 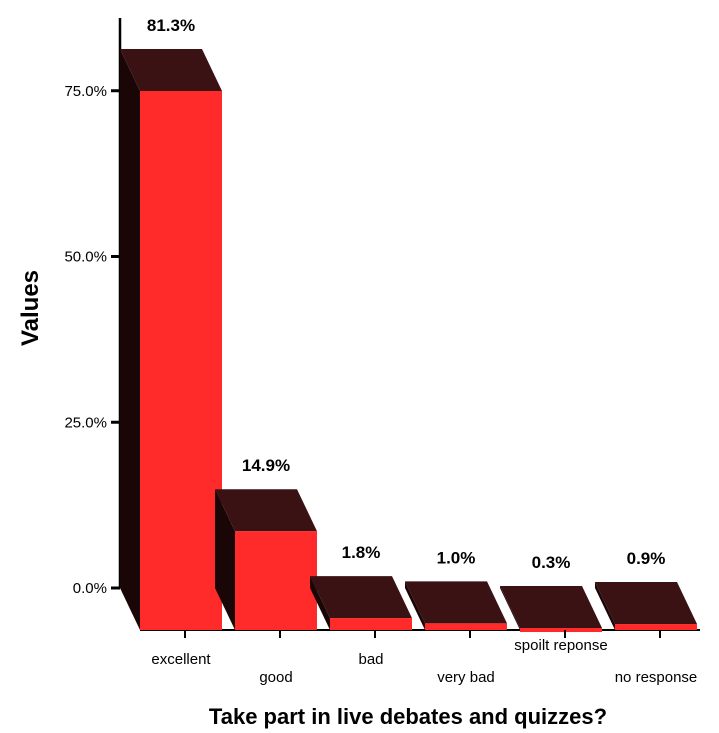 I want to click on y-tick-label: 50.0%, so click(x=85, y=257).